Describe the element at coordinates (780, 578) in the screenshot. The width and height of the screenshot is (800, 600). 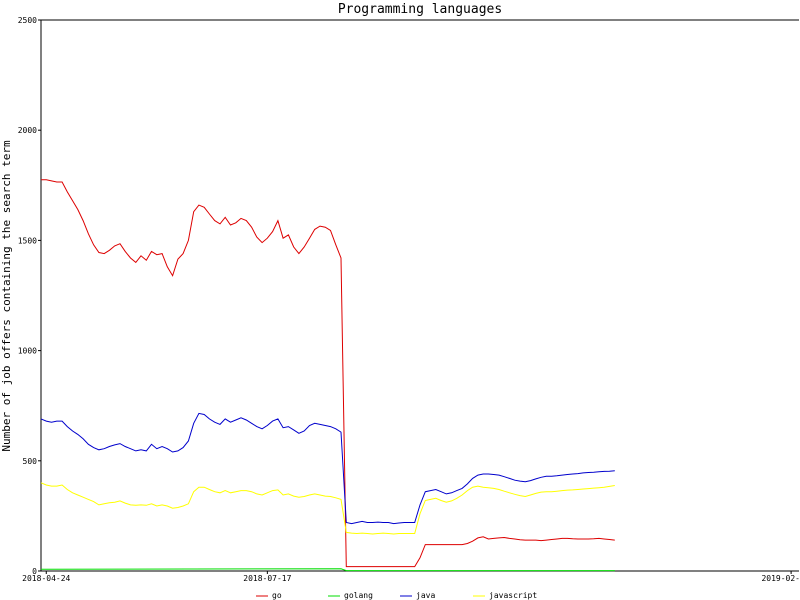
I see `x-tick-label: 2019-02-` at that location.